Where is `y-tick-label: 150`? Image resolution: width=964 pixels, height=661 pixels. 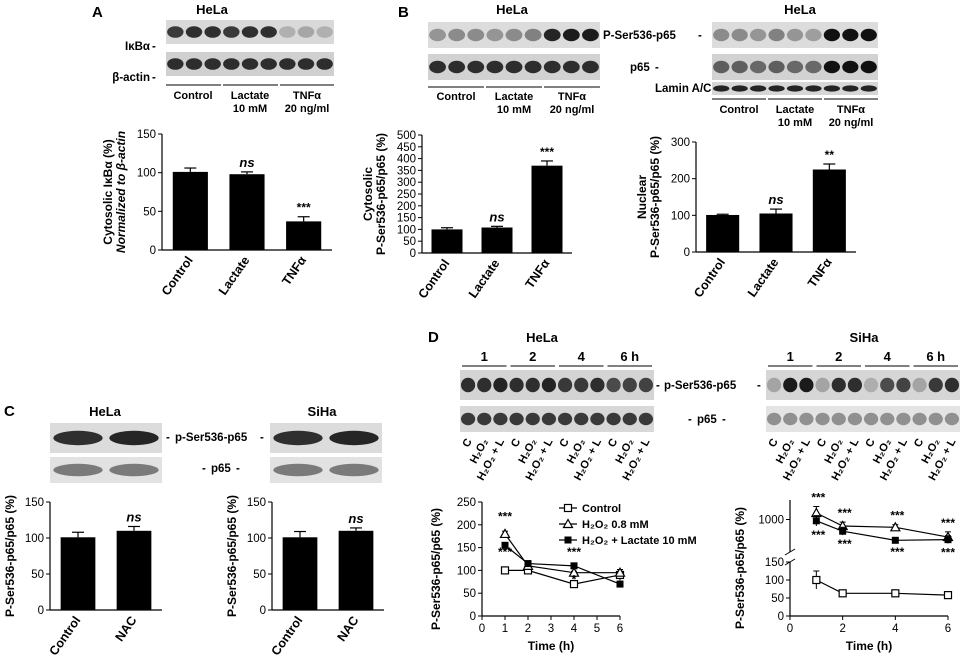
y-tick-label: 150 is located at coordinates (774, 563).